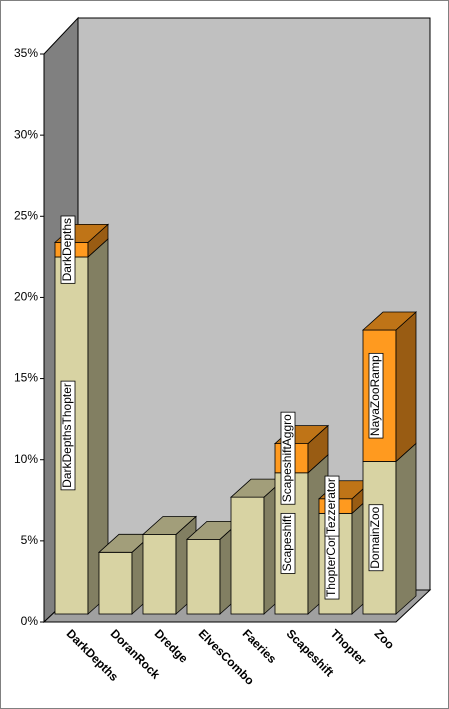  Describe the element at coordinates (30, 621) in the screenshot. I see `y-tick-label: 0%` at that location.